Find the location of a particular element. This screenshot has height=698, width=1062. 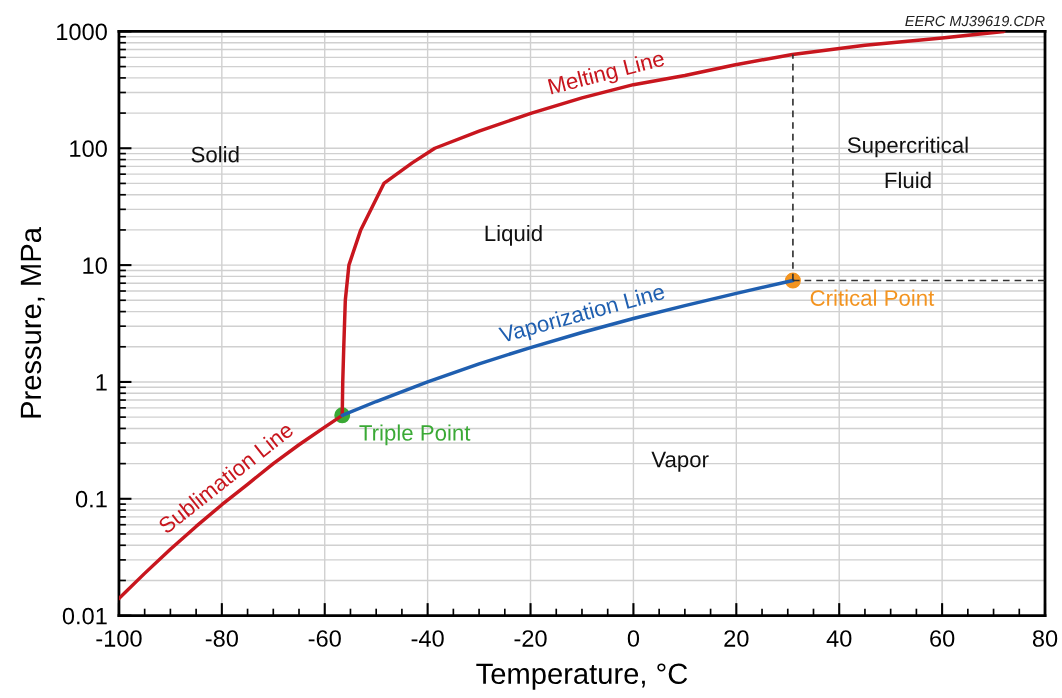

x-tick-label: -20 is located at coordinates (530, 638).